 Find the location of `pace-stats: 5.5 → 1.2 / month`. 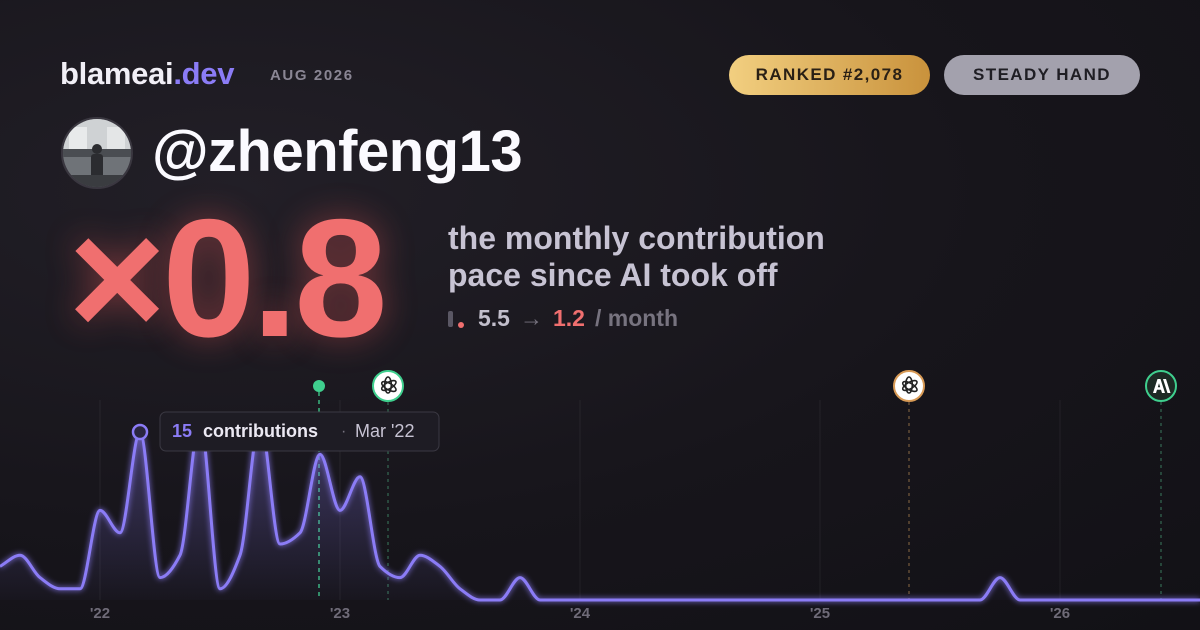

pace-stats: 5.5 → 1.2 / month is located at coordinates (568, 318).